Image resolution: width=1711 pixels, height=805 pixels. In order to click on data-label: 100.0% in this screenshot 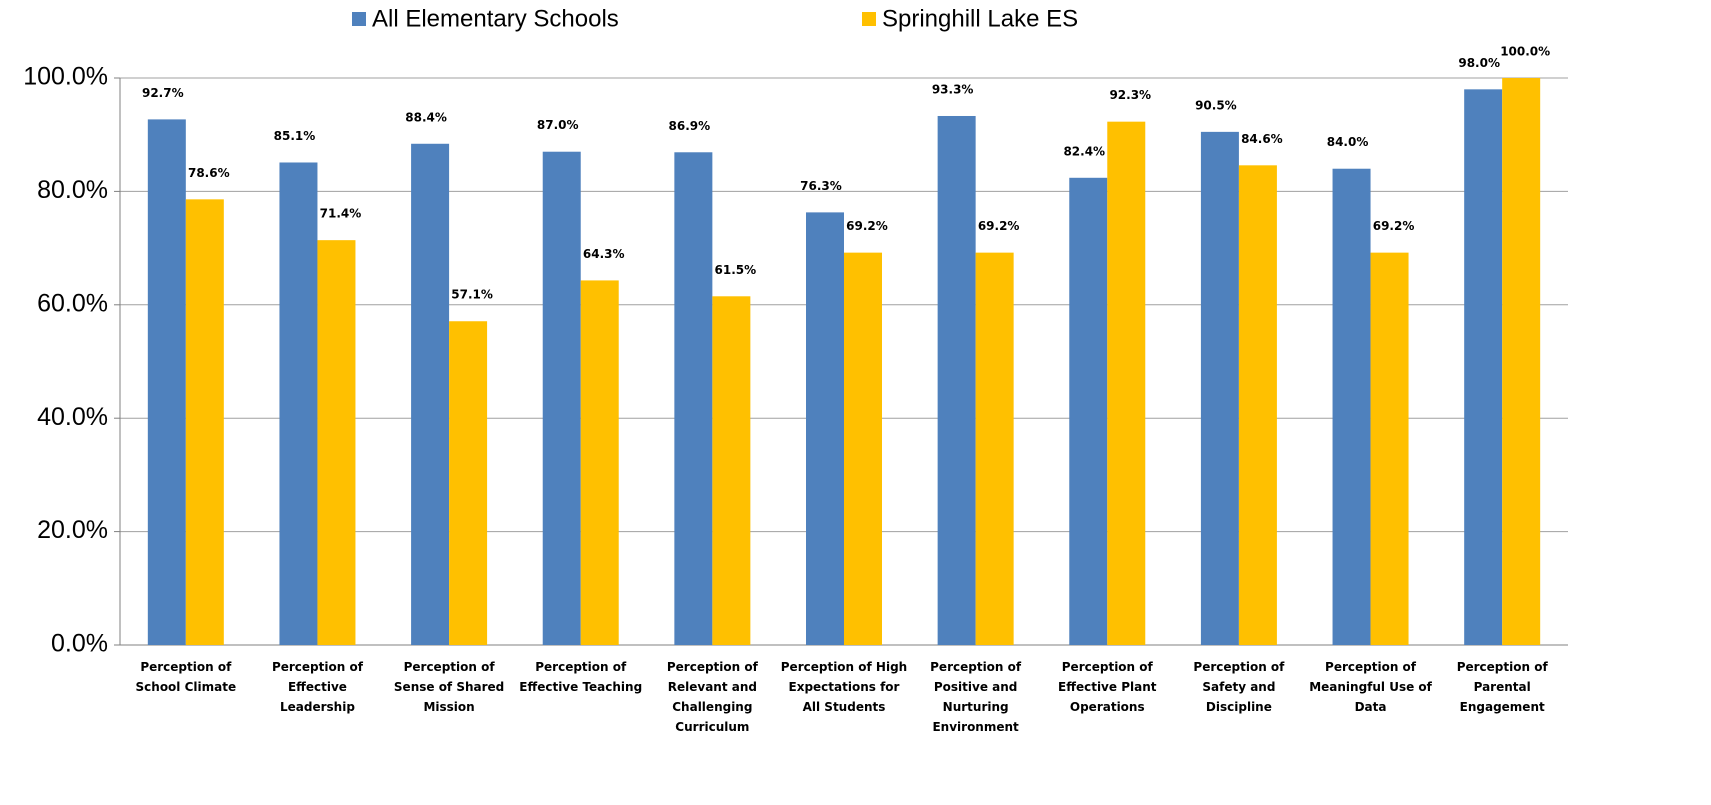, I will do `click(1525, 52)`.